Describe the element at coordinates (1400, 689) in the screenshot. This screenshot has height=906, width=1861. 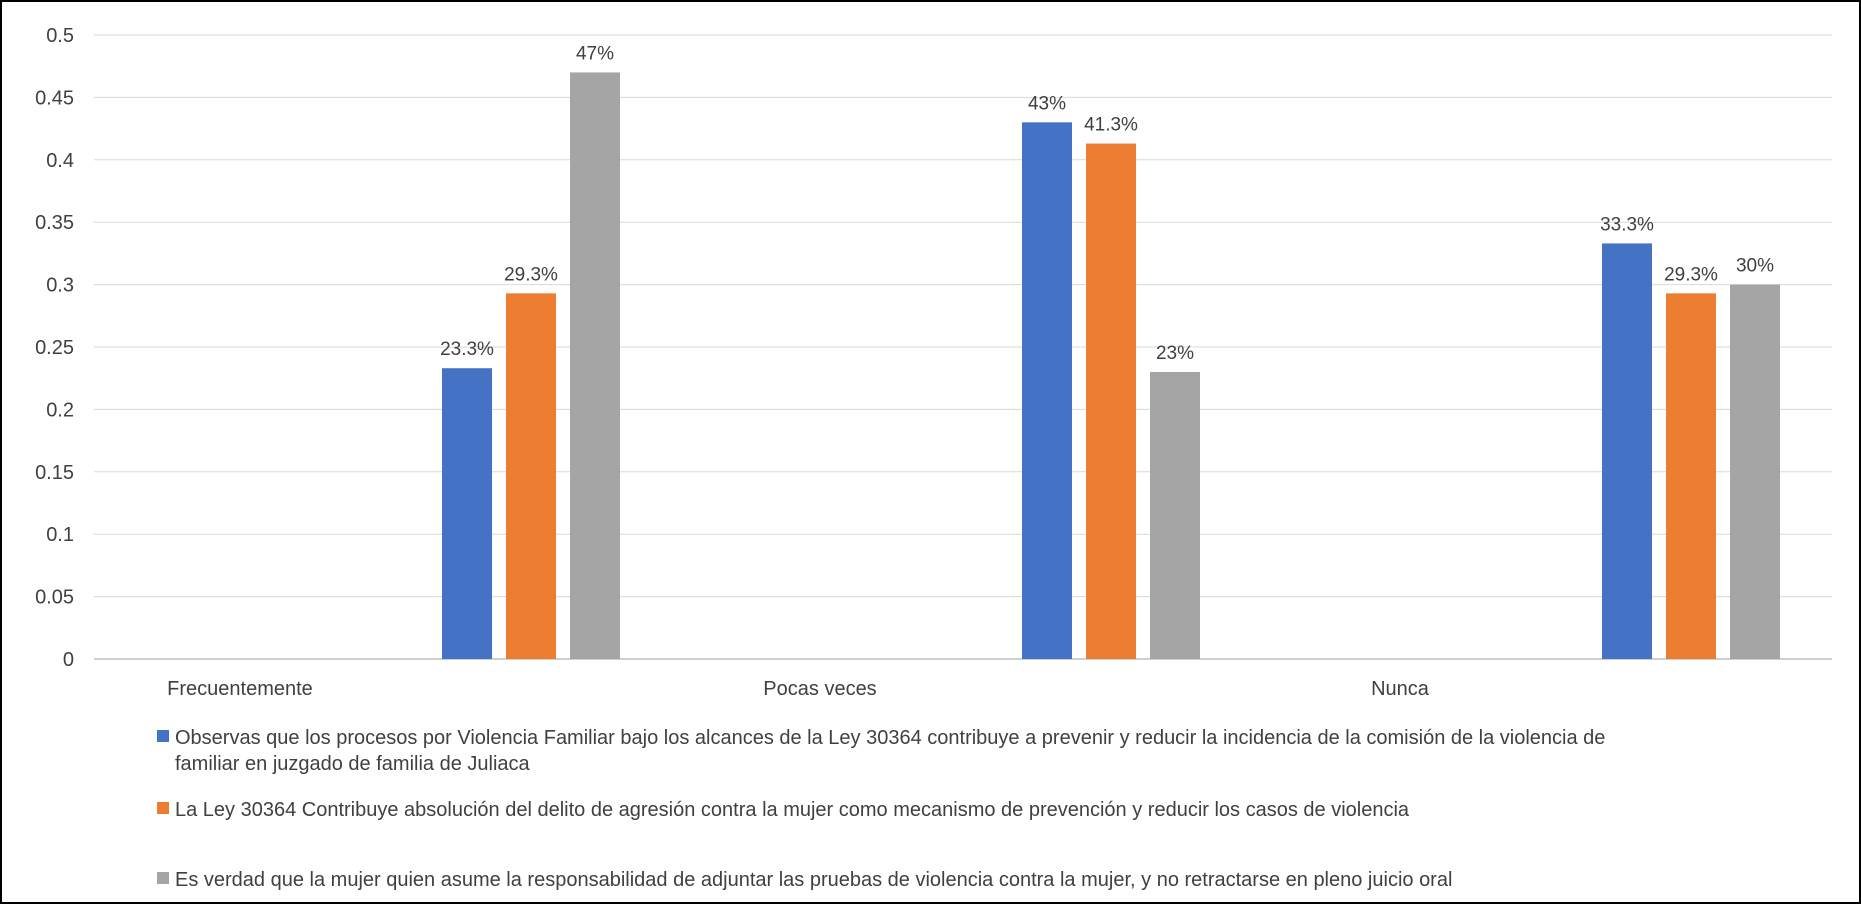
I see `x-category-label: Nunca` at that location.